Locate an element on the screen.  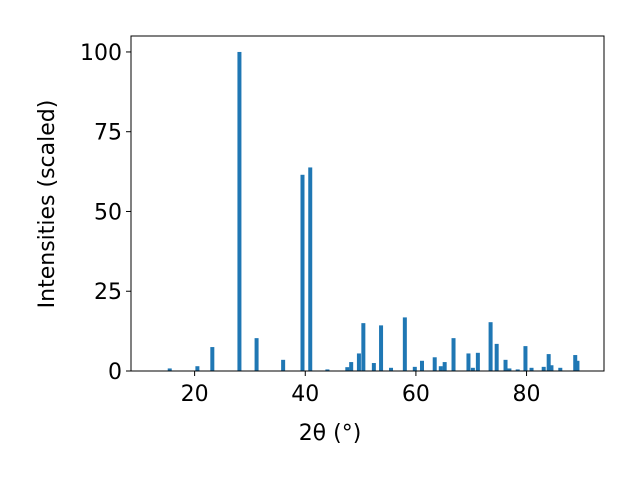
y-tick-label: 50 is located at coordinates (108, 212).